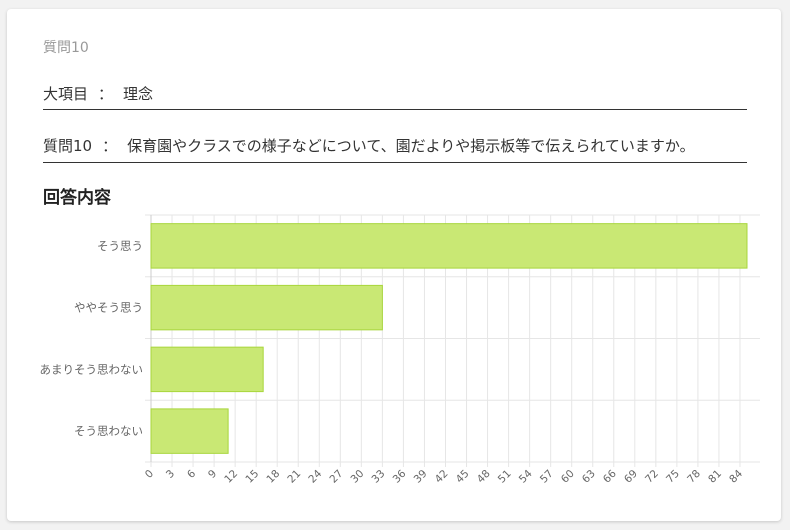  I want to click on x-tick-label: 78, so click(694, 477).